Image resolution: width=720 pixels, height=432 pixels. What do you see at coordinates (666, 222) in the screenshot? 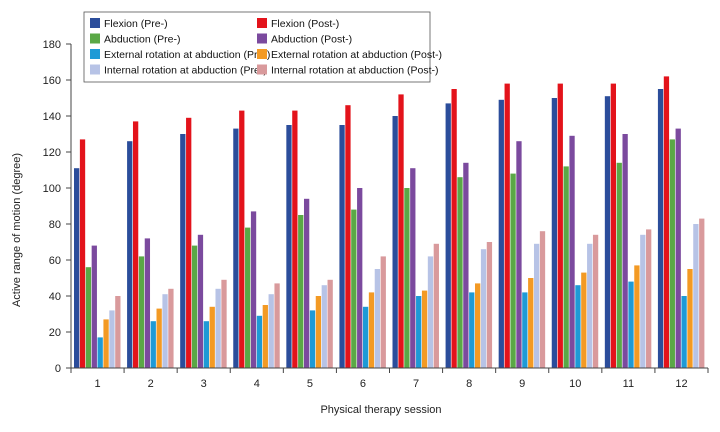
I see `bar: Flexion (Post-) — 12: 162` at bounding box center [666, 222].